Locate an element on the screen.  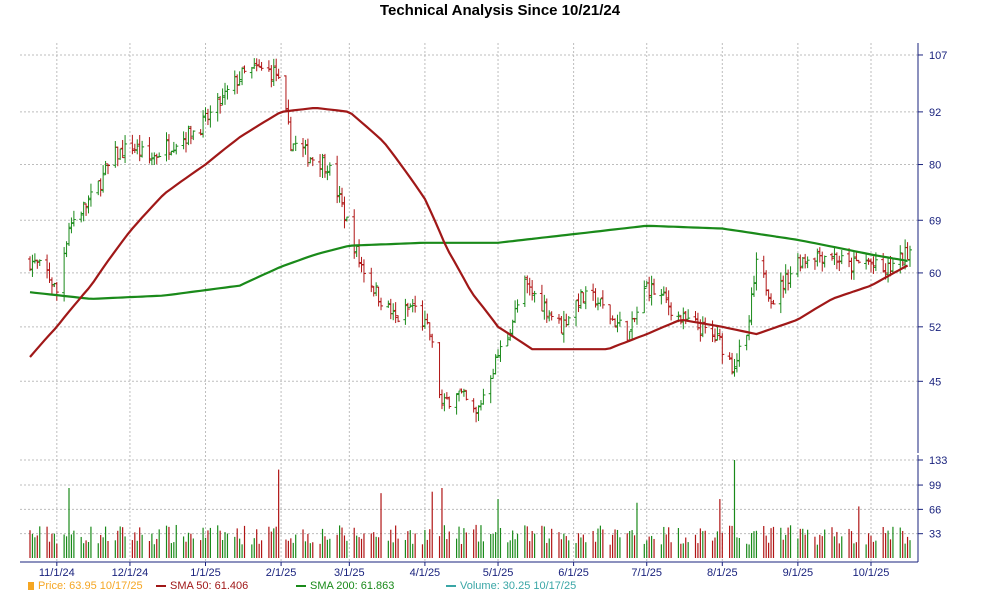
x-tick-label: 7/1/25 is located at coordinates (646, 573).